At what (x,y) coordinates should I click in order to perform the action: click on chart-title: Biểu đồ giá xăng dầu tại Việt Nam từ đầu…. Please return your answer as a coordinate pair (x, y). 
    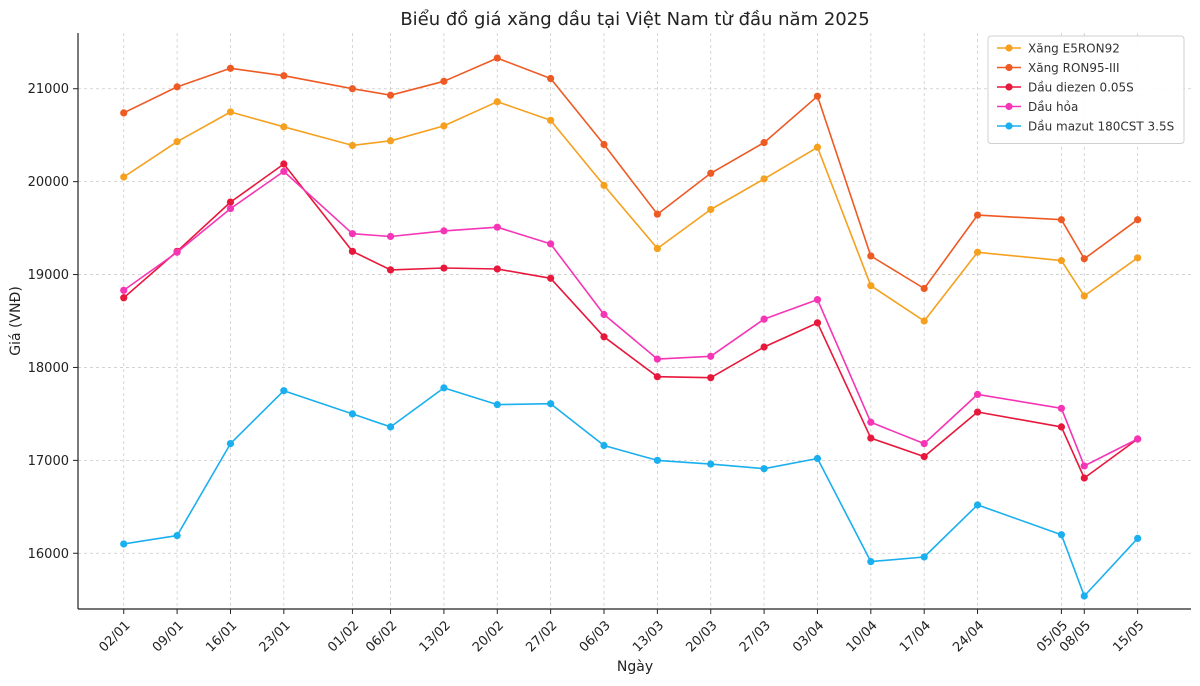
    Looking at the image, I should click on (634, 19).